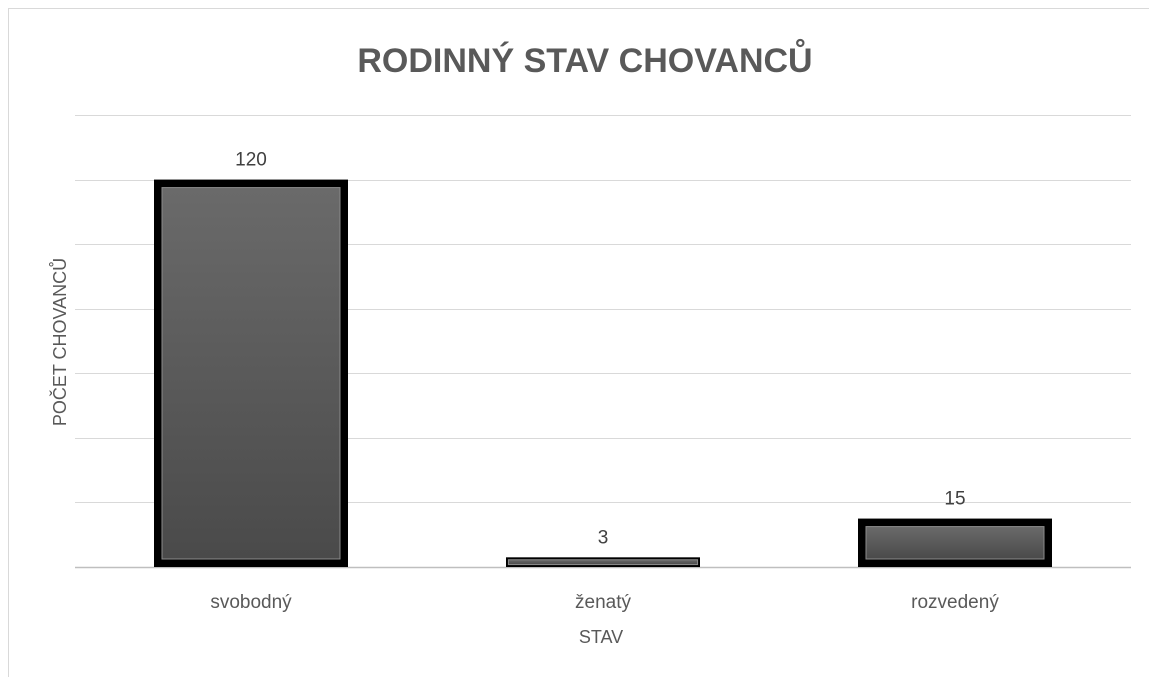 This screenshot has width=1149, height=677. I want to click on y-axis-title: POČET CHOVANCŮ, so click(59, 342).